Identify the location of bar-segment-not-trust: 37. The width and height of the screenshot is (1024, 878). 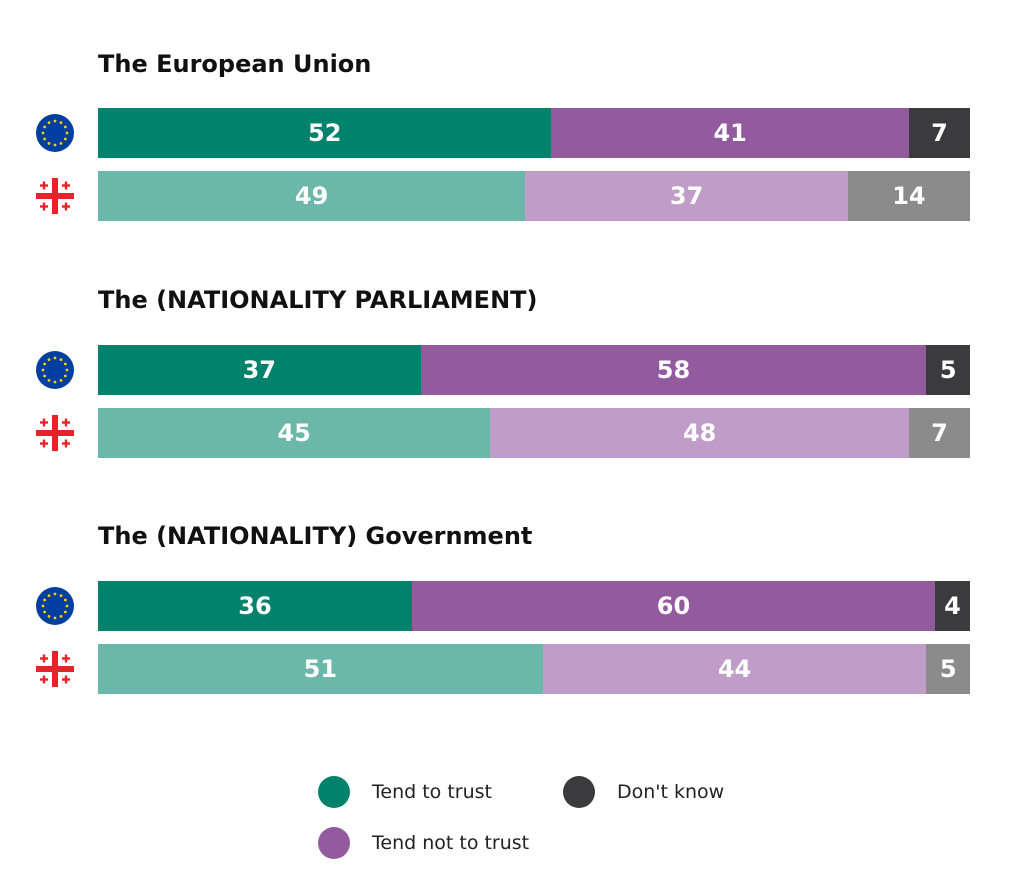
(686, 196).